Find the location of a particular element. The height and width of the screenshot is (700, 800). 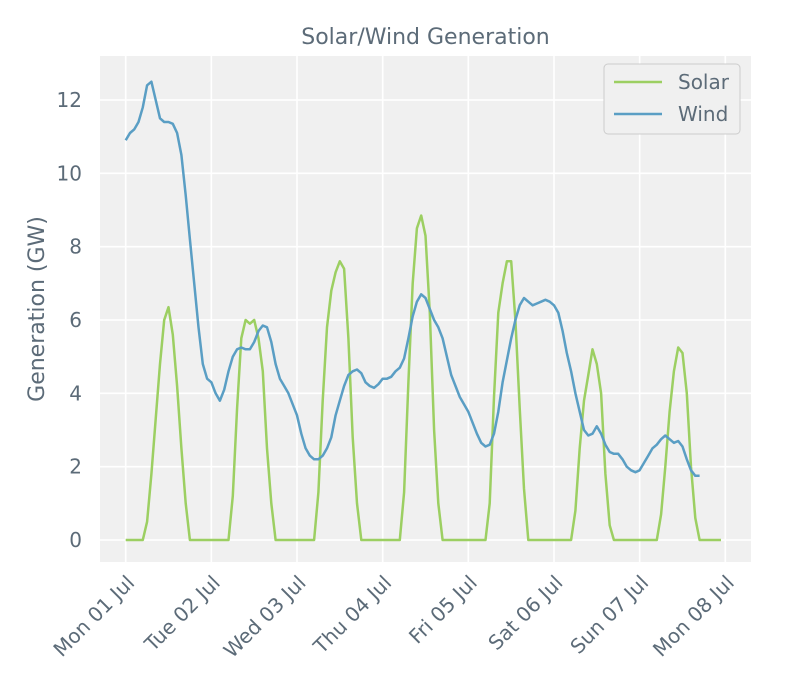

x-tick-label: Tue 02 Jul is located at coordinates (182, 614).